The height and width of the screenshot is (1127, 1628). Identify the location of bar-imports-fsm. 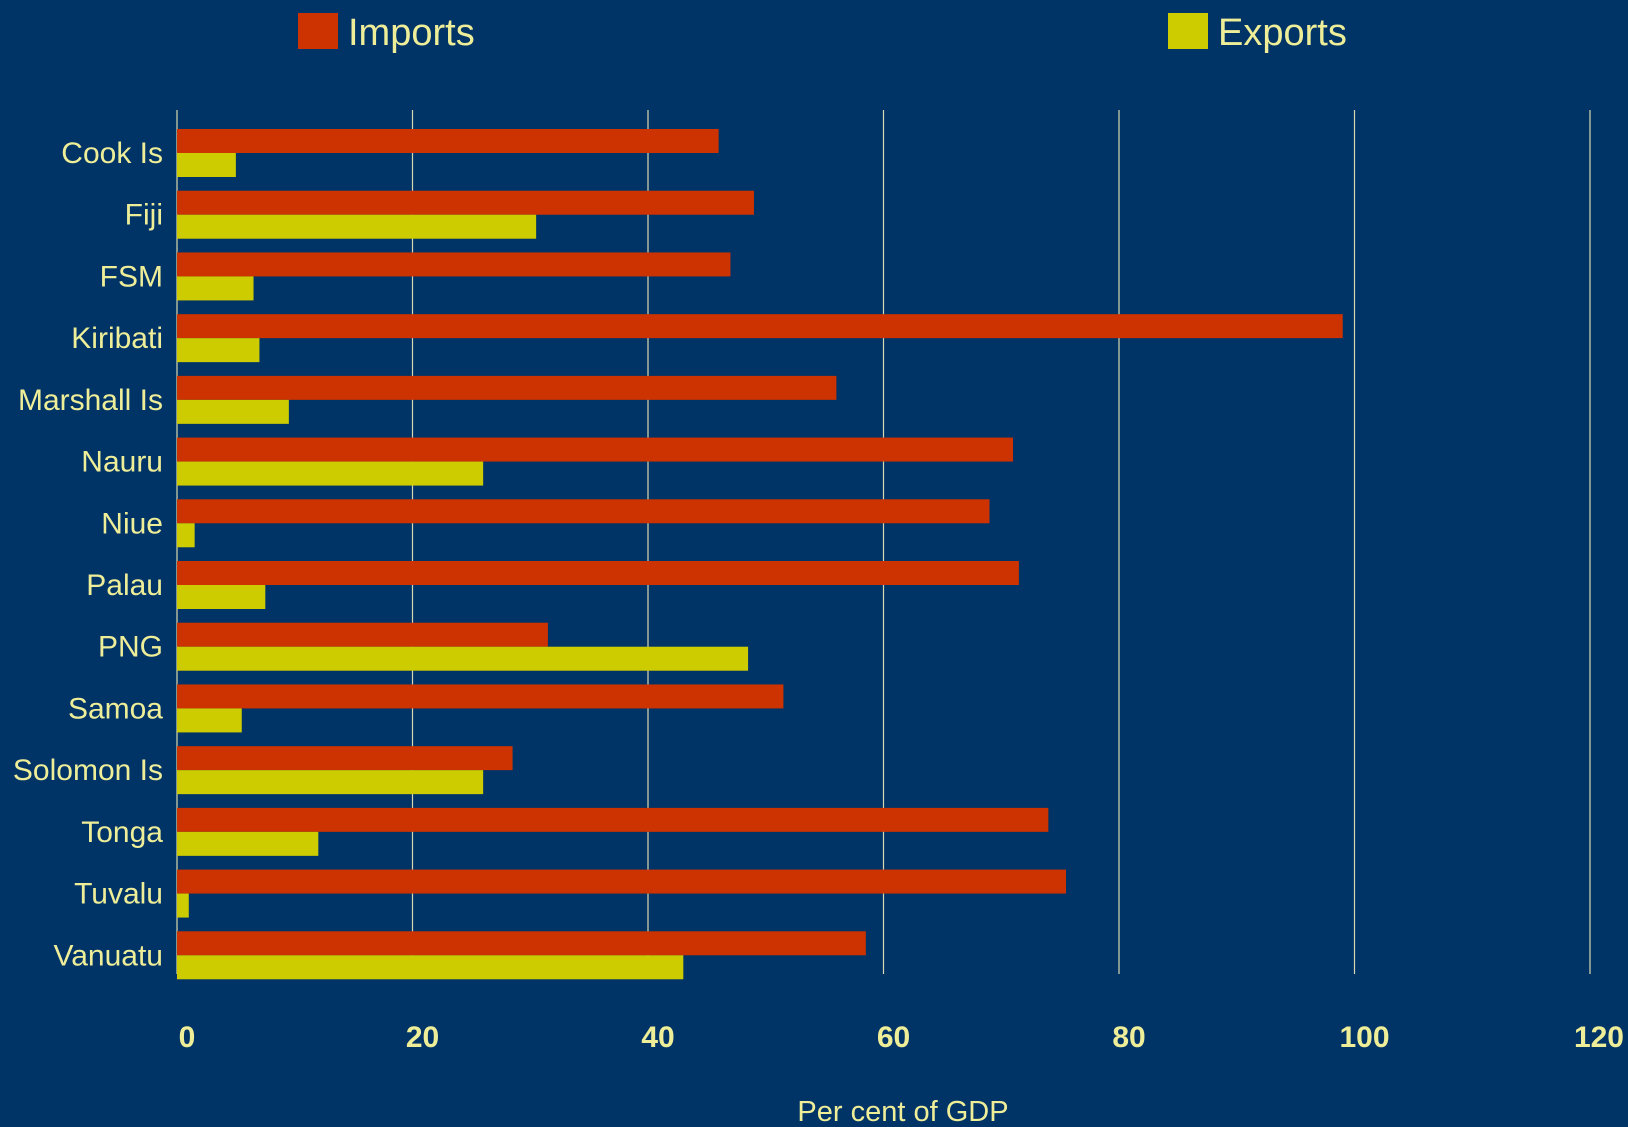
(454, 264).